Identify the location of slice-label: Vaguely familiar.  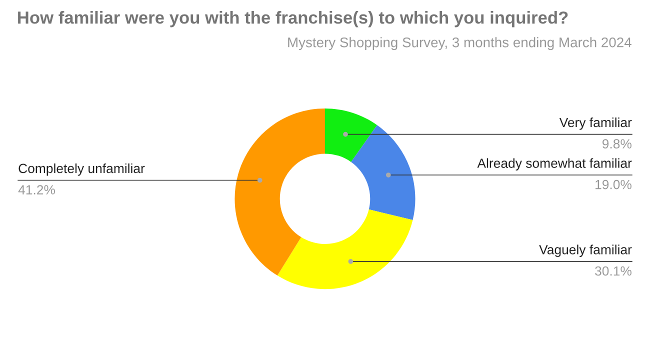
(585, 250).